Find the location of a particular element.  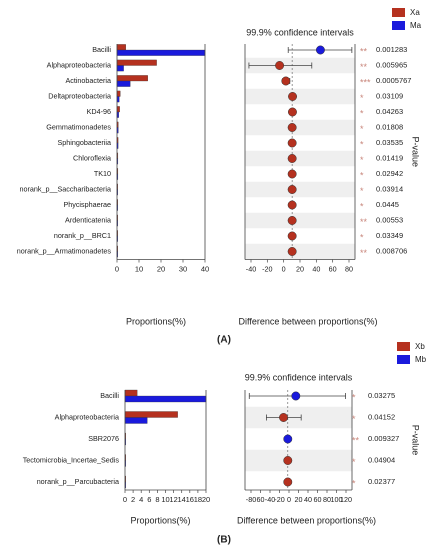

significance-mark: *** is located at coordinates (365, 82).